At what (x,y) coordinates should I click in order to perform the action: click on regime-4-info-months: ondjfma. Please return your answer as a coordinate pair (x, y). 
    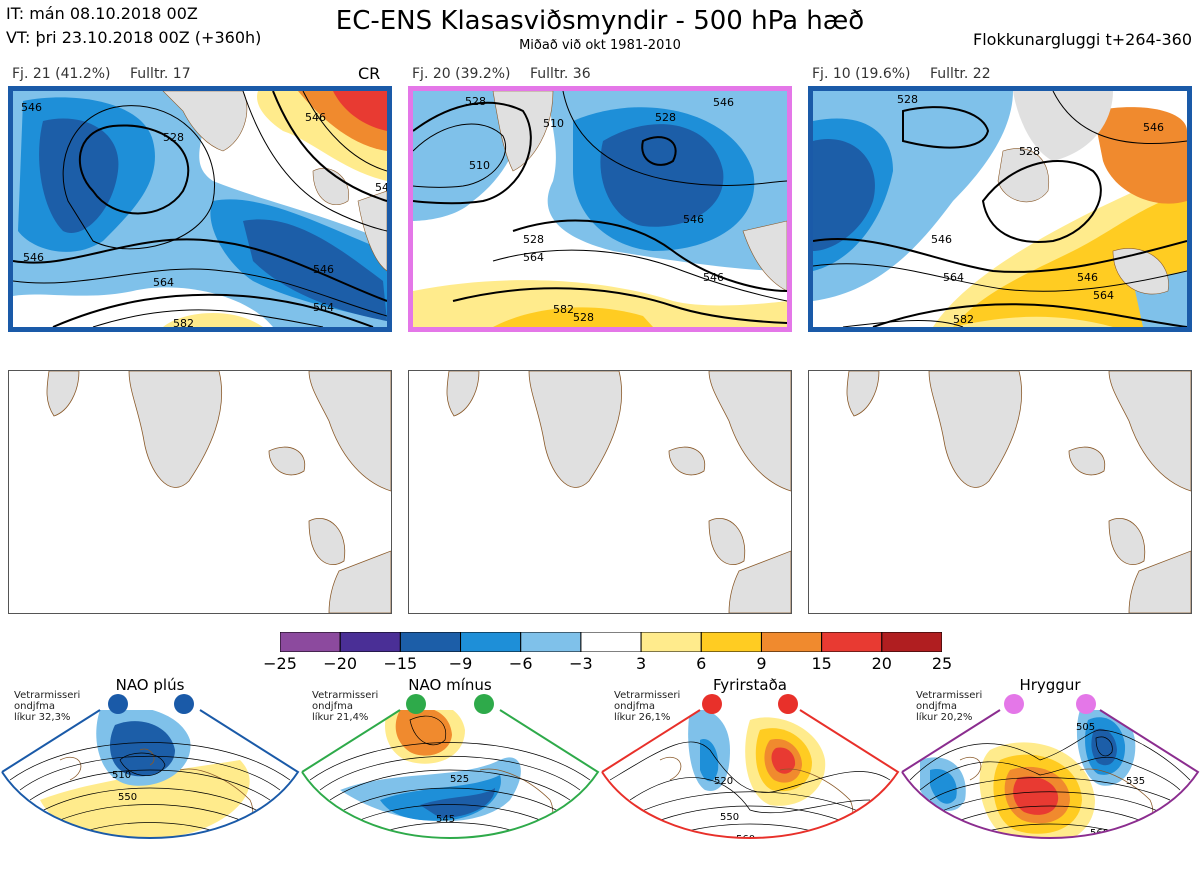
    Looking at the image, I should click on (936, 706).